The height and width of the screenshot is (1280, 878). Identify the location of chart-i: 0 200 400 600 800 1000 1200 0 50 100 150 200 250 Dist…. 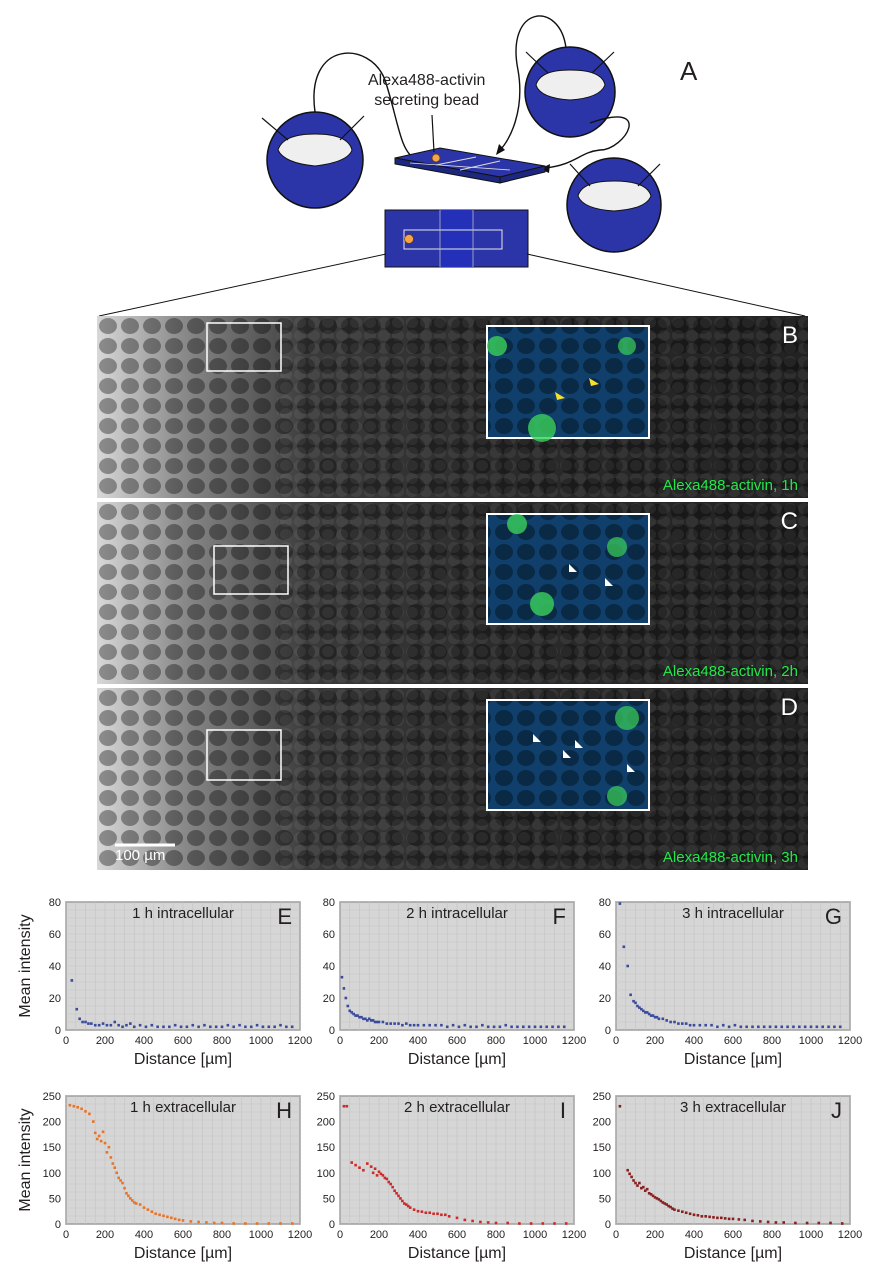
(452, 1176).